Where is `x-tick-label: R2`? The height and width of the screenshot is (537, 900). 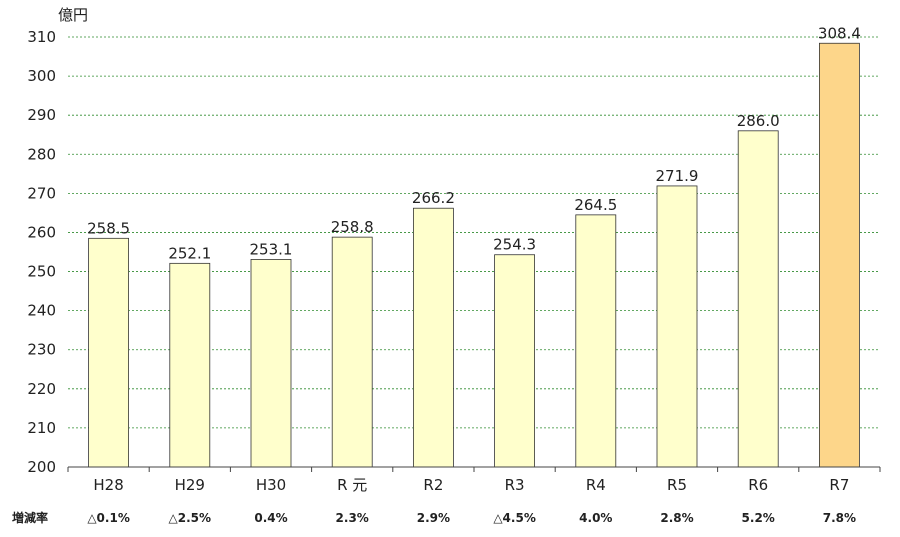 x-tick-label: R2 is located at coordinates (433, 485).